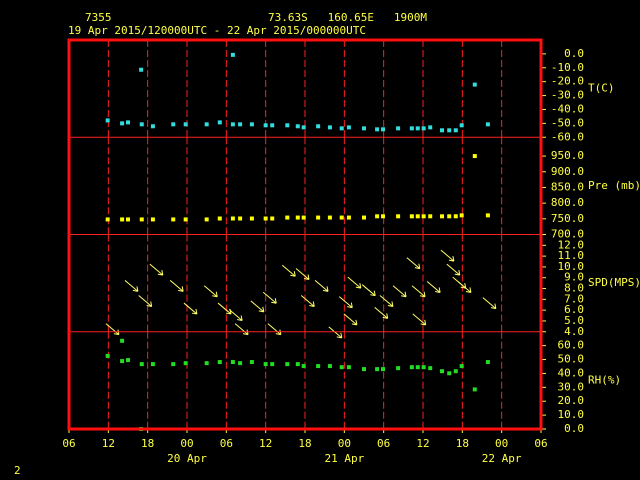 This screenshot has height=480, width=640. What do you see at coordinates (574, 309) in the screenshot?
I see `y-tick-label: 6.0` at bounding box center [574, 309].